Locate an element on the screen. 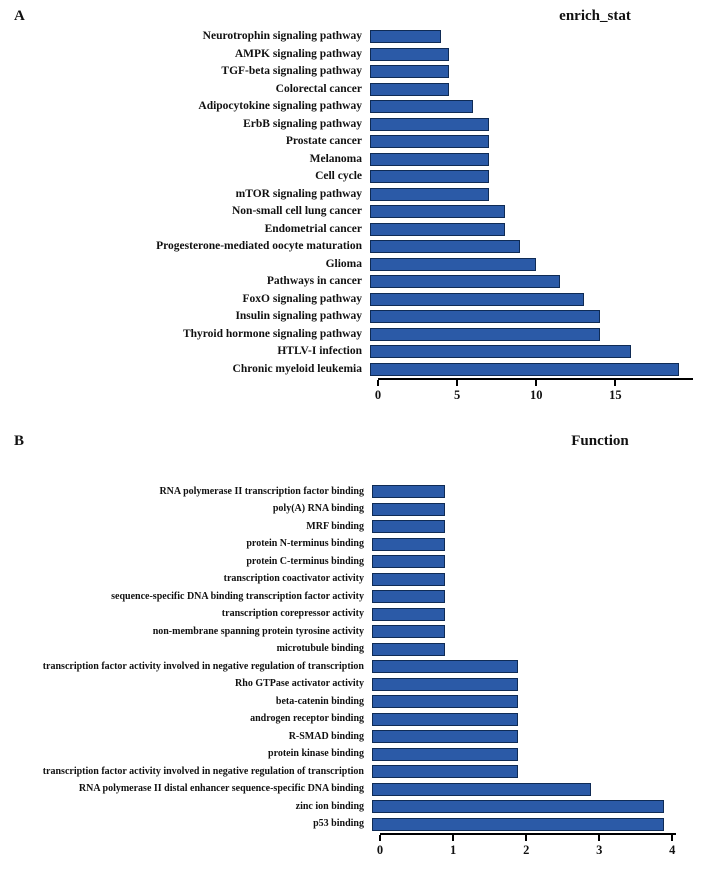  chart-row: AMPK signaling pathway is located at coordinates (352, 55).